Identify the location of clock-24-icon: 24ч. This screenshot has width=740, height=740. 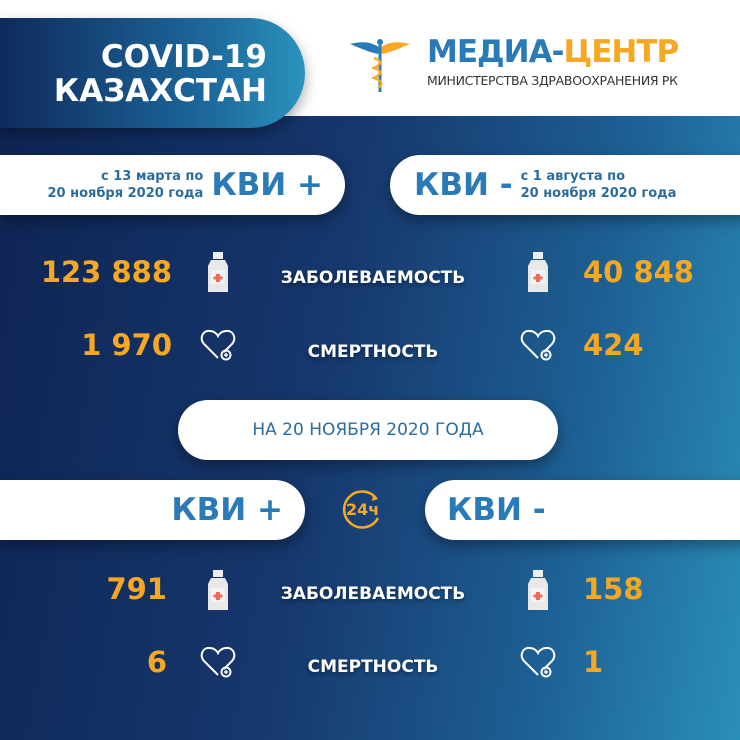
(362, 510).